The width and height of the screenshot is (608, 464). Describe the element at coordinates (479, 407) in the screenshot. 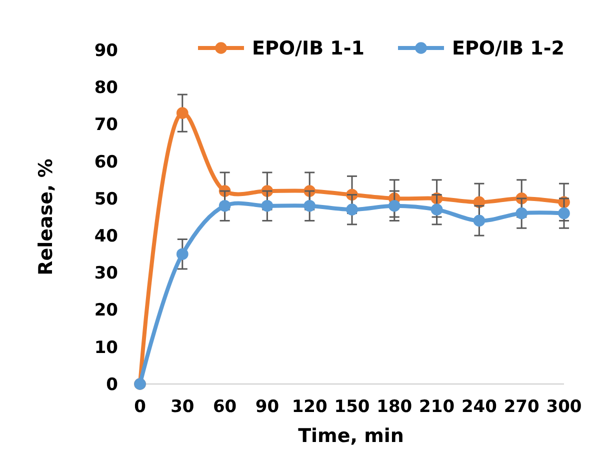

I see `x-tick-label: 240` at that location.